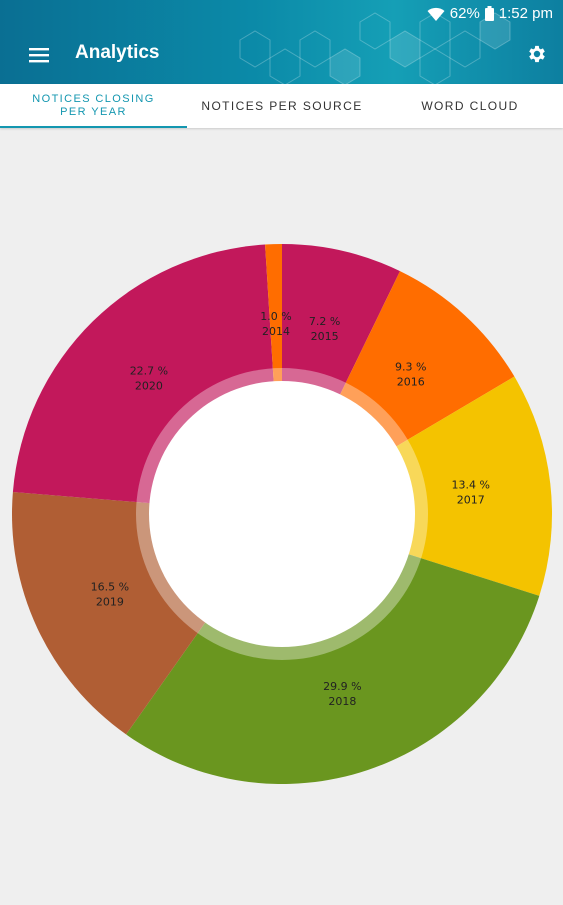 Image resolution: width=563 pixels, height=905 pixels. Describe the element at coordinates (93, 127) in the screenshot. I see `active-tab-indicator` at that location.